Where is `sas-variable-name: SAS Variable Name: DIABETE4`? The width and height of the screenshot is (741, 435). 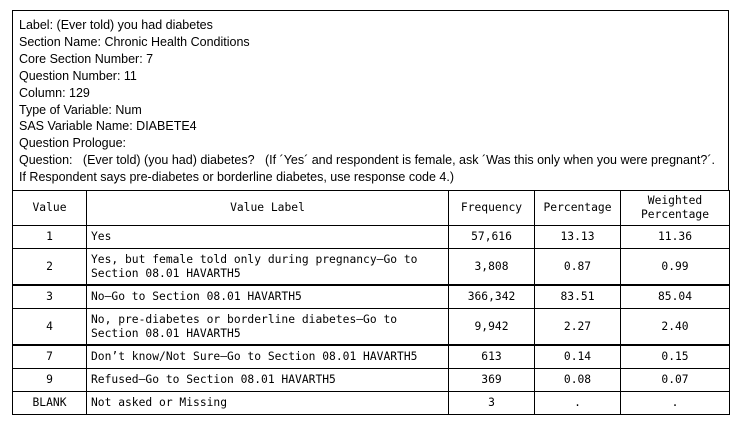 sas-variable-name: SAS Variable Name: DIABETE4 is located at coordinates (108, 126).